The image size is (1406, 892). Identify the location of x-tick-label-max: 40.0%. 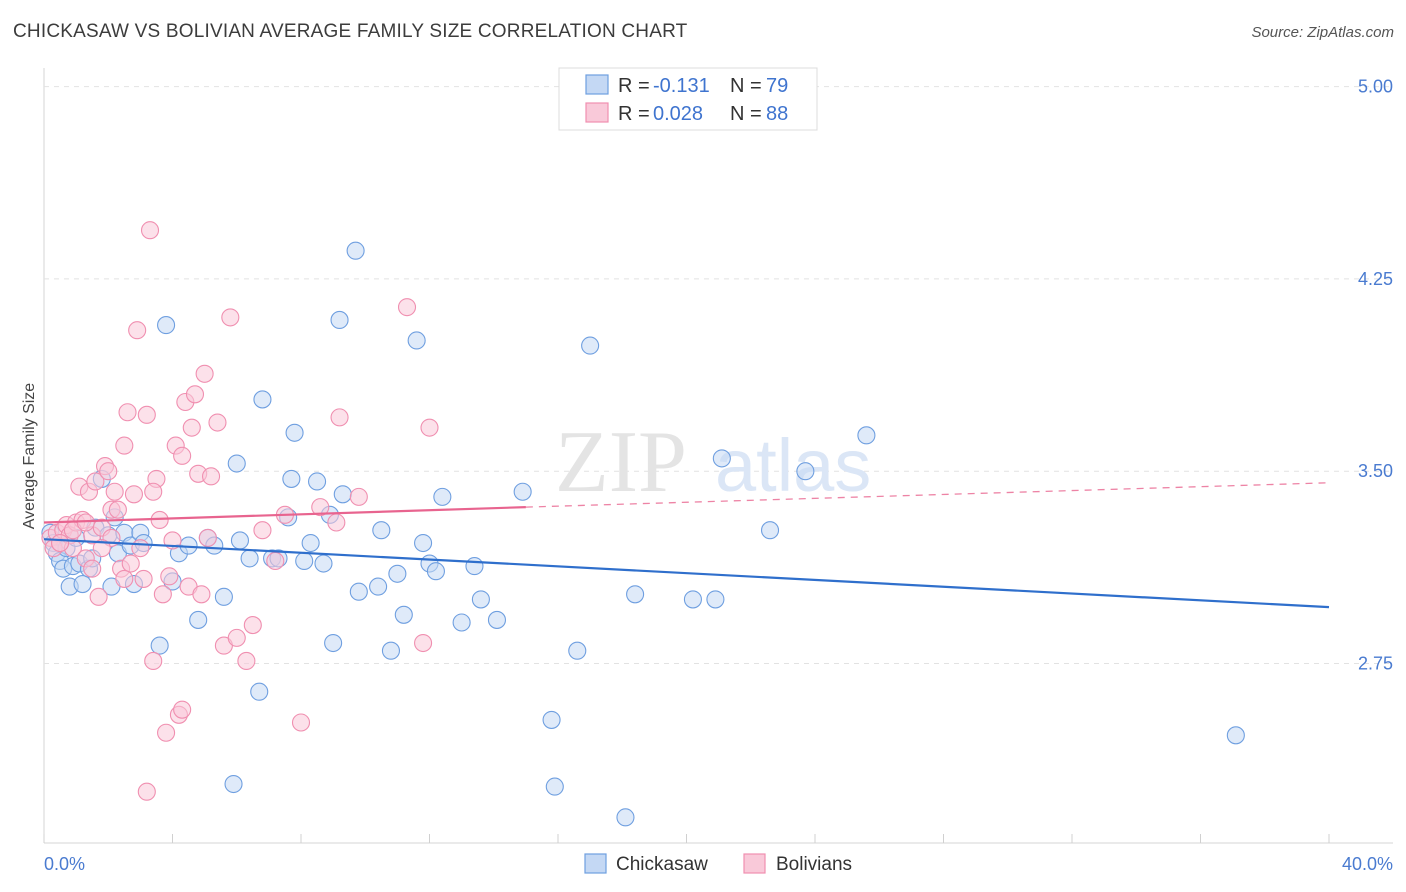
(1367, 864).